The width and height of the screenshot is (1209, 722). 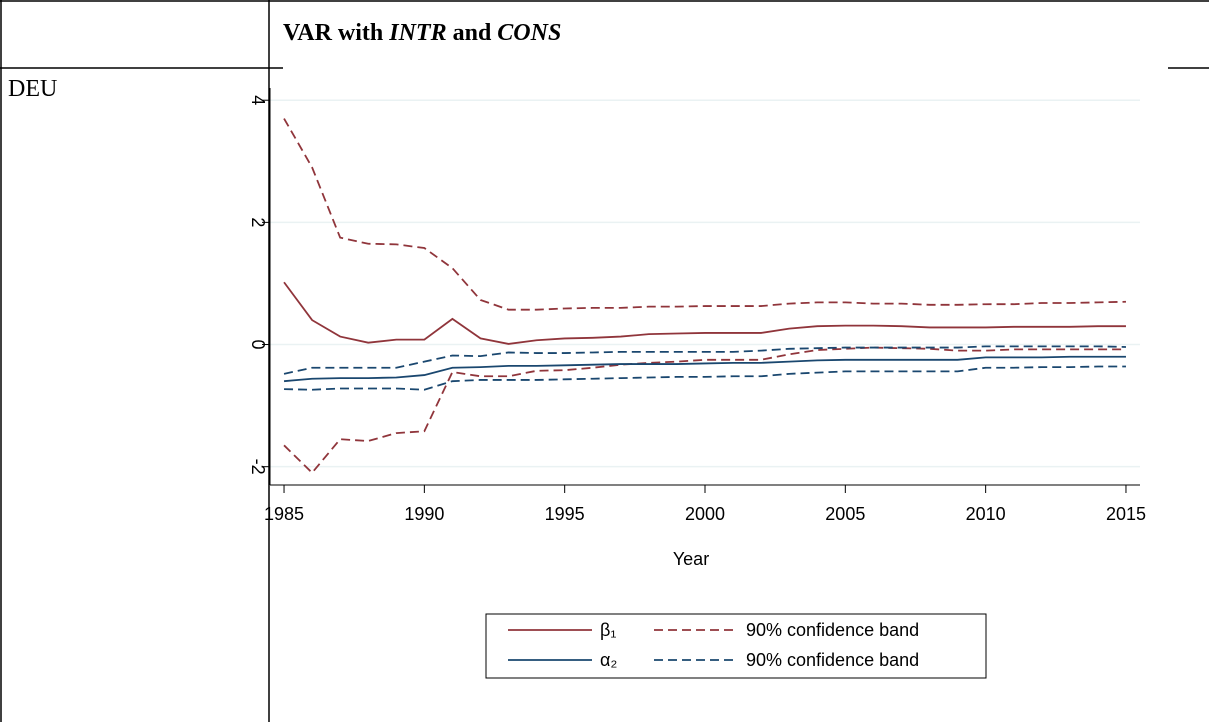 What do you see at coordinates (608, 630) in the screenshot?
I see `legend-label: β₁` at bounding box center [608, 630].